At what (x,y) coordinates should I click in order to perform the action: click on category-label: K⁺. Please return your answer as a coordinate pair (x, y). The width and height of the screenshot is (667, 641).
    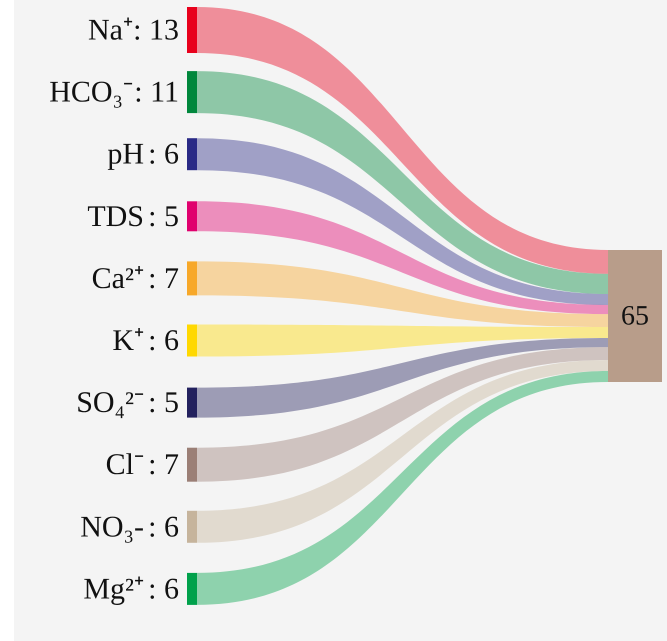
    Looking at the image, I should click on (128, 340).